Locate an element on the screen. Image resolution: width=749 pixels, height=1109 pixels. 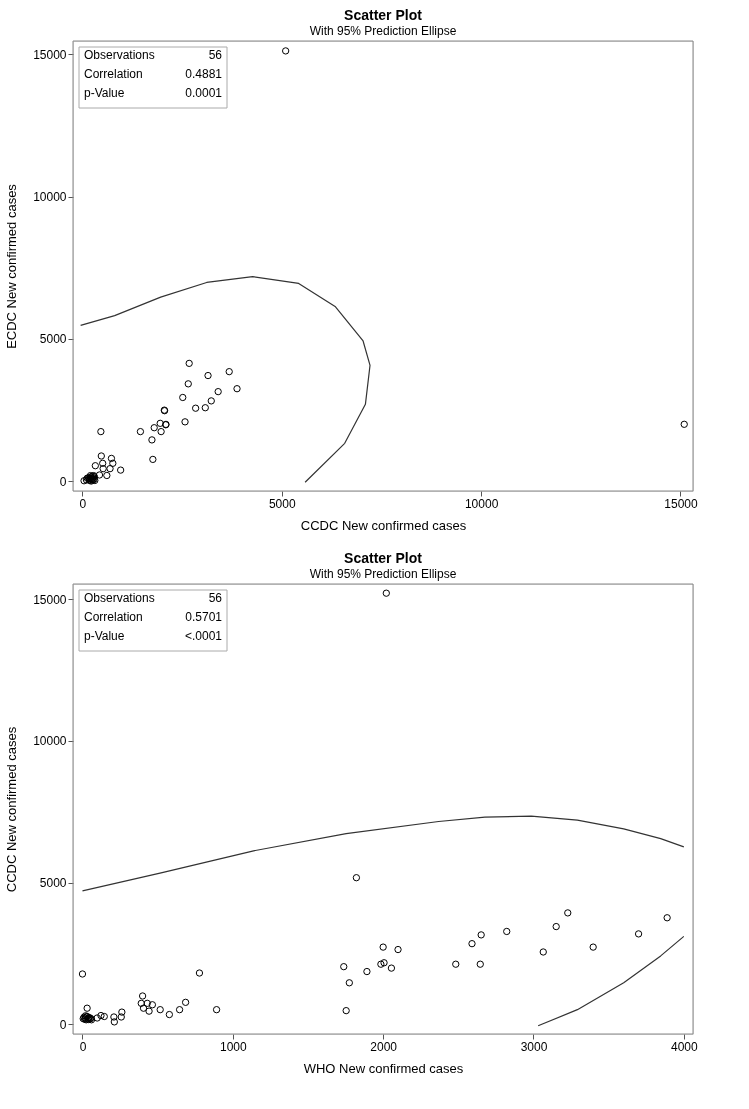
text: Correlation 0.5701 is located at coordinates (153, 617).